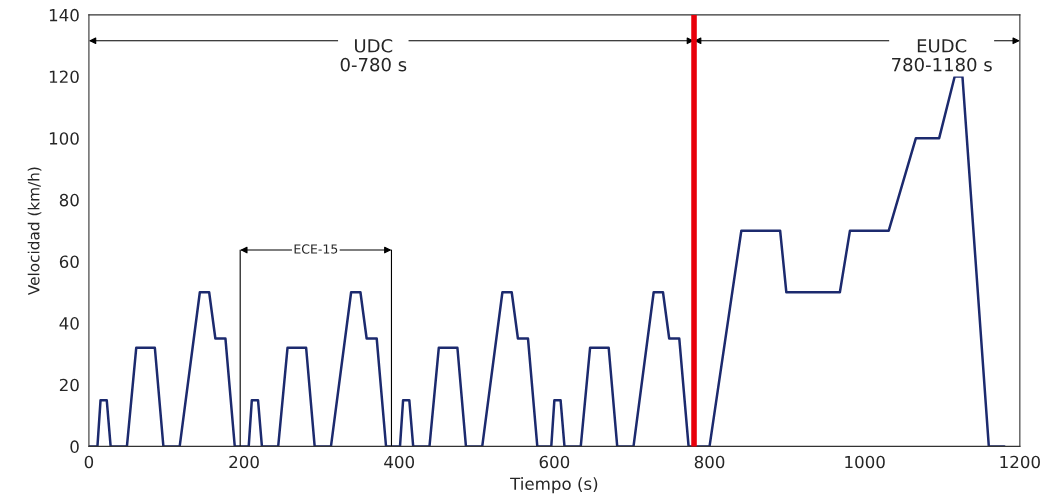 This screenshot has height=496, width=1046. Describe the element at coordinates (74, 446) in the screenshot. I see `y-tick-label: 0` at that location.